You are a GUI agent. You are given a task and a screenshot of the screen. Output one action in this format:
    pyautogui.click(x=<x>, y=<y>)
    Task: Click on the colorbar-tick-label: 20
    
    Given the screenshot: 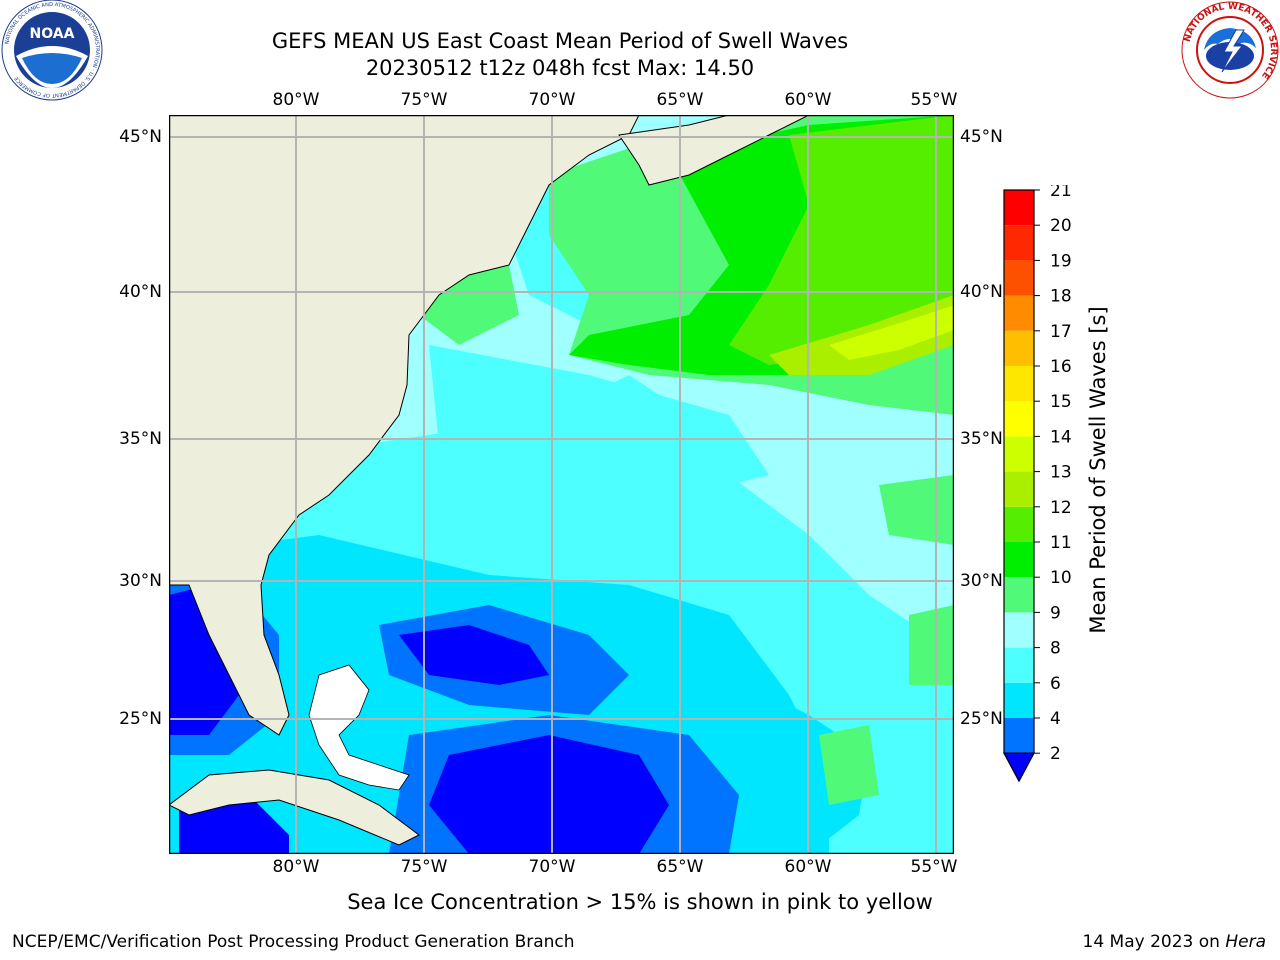 What is the action you would take?
    pyautogui.click(x=1061, y=226)
    